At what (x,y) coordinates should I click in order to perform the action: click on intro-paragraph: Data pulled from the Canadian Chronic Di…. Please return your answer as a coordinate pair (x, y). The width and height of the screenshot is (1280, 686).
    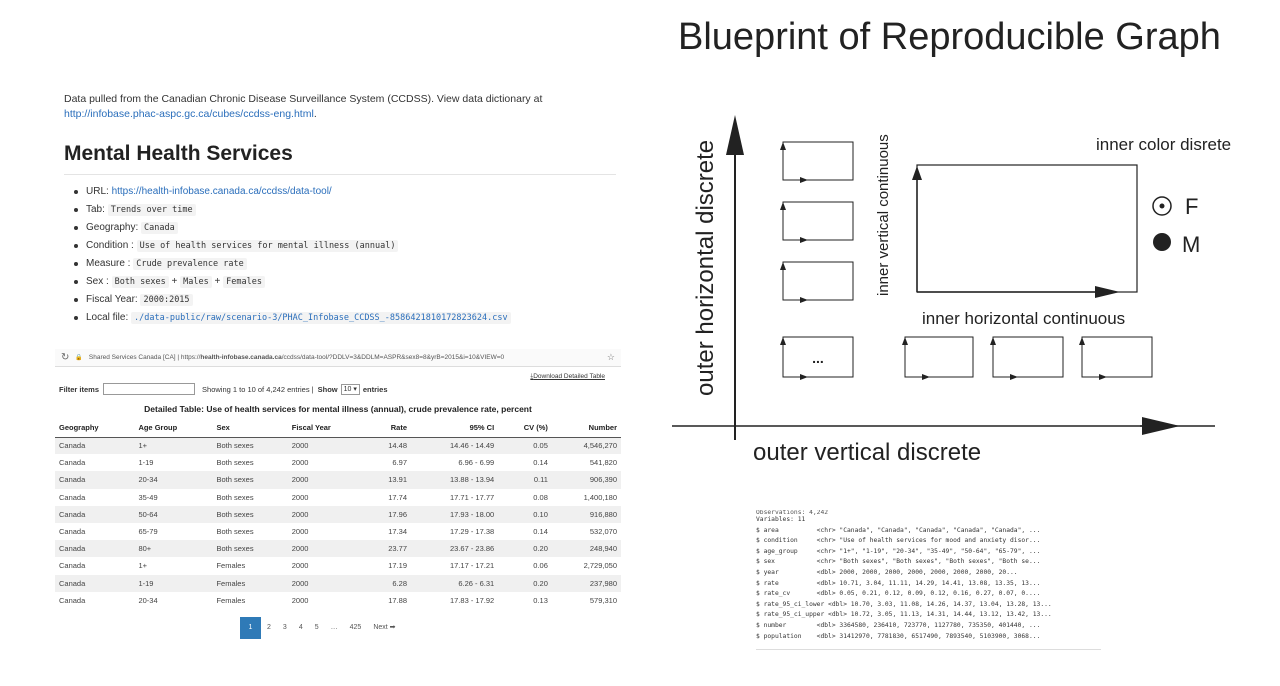
    Looking at the image, I should click on (340, 107).